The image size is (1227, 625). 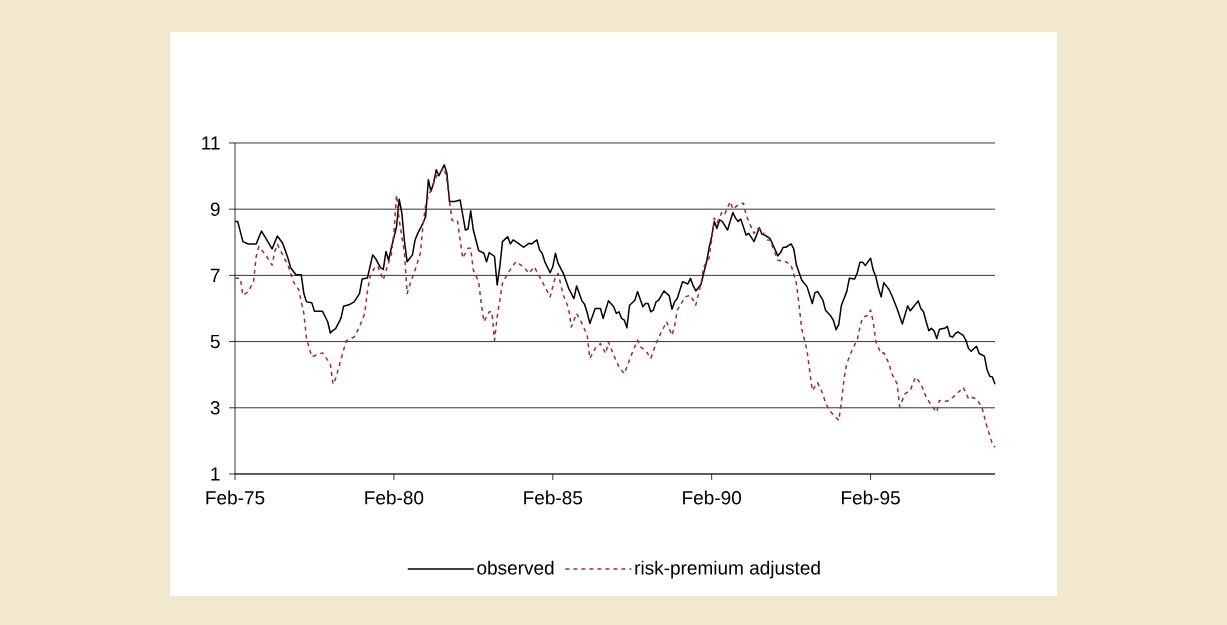 What do you see at coordinates (215, 275) in the screenshot?
I see `y-tick-label: 7` at bounding box center [215, 275].